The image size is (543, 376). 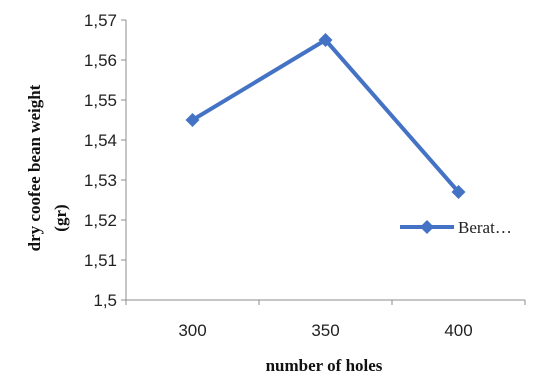 I want to click on y-axis-title: dry coofee bean weight (gr), so click(x=47, y=167).